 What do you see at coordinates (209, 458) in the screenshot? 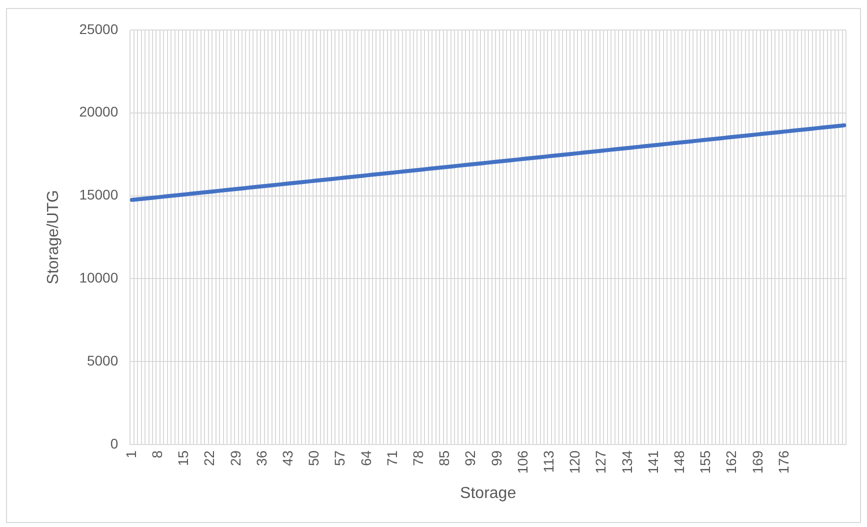
I see `x-tick-label: 22` at bounding box center [209, 458].